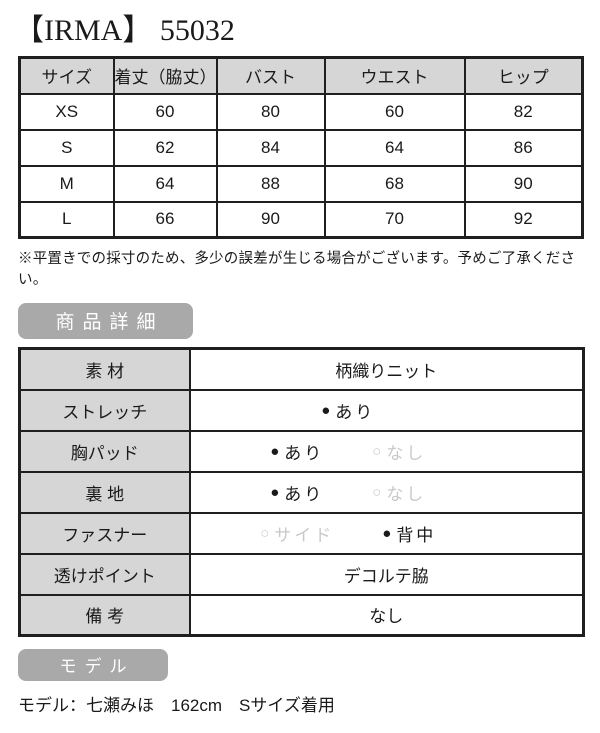  I want to click on size-name-cell: L, so click(66, 219).